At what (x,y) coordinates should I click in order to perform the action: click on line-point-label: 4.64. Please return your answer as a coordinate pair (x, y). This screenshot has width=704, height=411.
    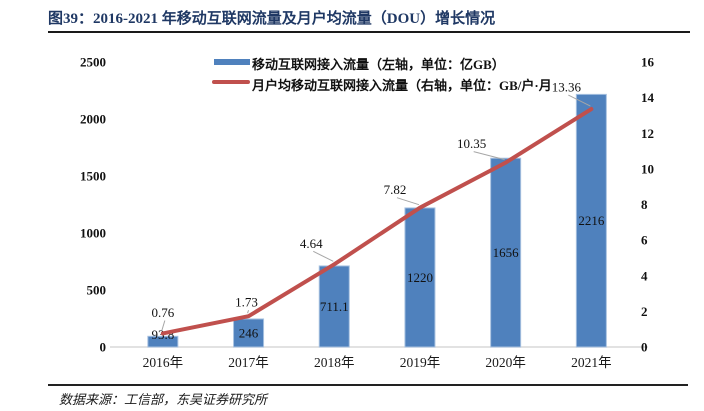
    Looking at the image, I should click on (311, 243).